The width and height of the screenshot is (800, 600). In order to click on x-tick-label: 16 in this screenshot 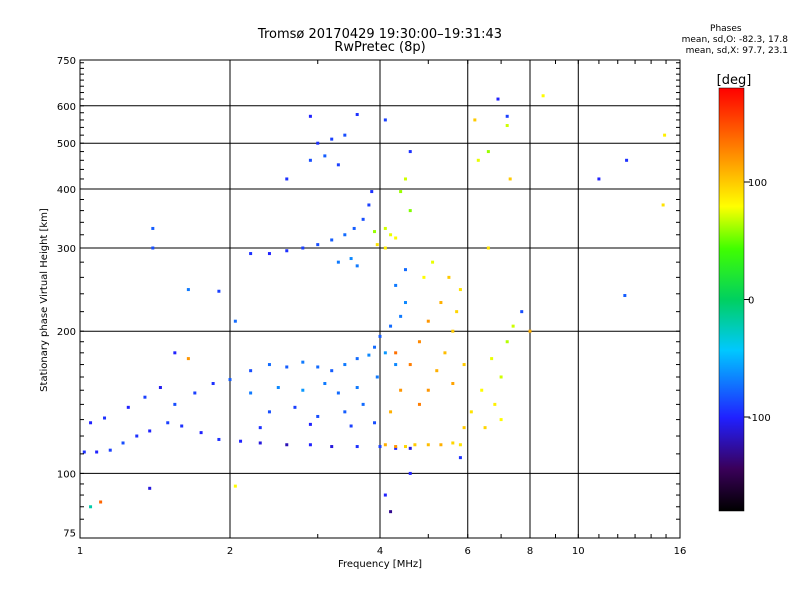, I will do `click(680, 551)`.